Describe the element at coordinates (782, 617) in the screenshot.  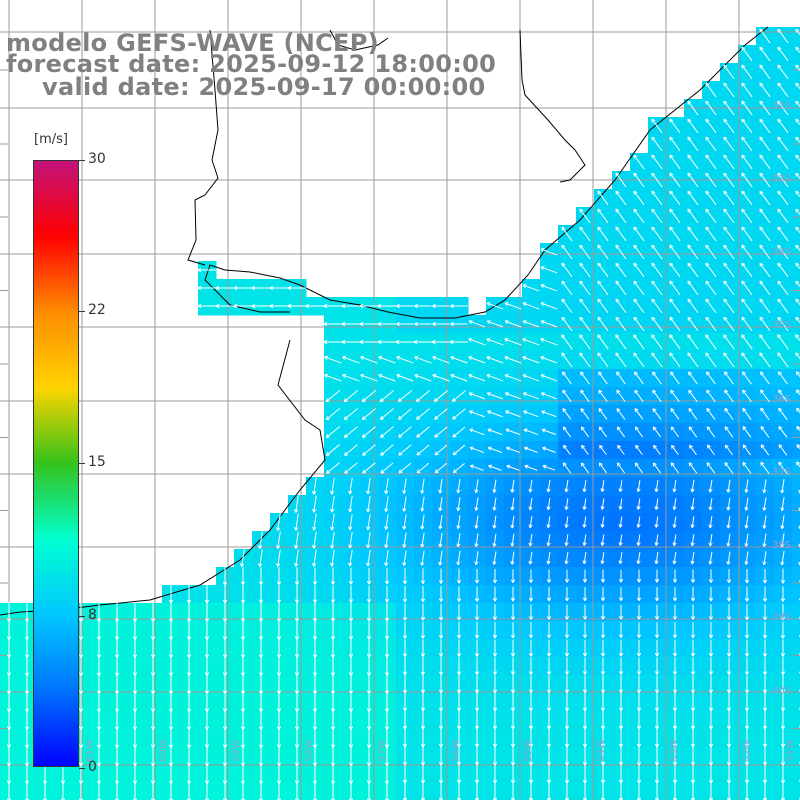
I see `latitude-label: 39S` at that location.